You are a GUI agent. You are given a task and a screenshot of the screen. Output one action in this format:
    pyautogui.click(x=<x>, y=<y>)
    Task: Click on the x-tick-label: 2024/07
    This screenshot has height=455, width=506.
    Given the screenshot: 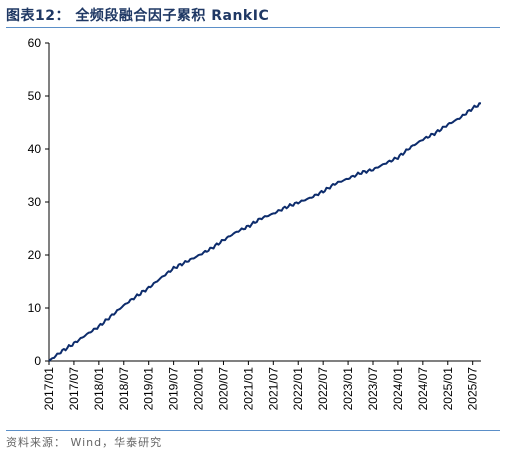 What is the action you would take?
    pyautogui.click(x=423, y=389)
    